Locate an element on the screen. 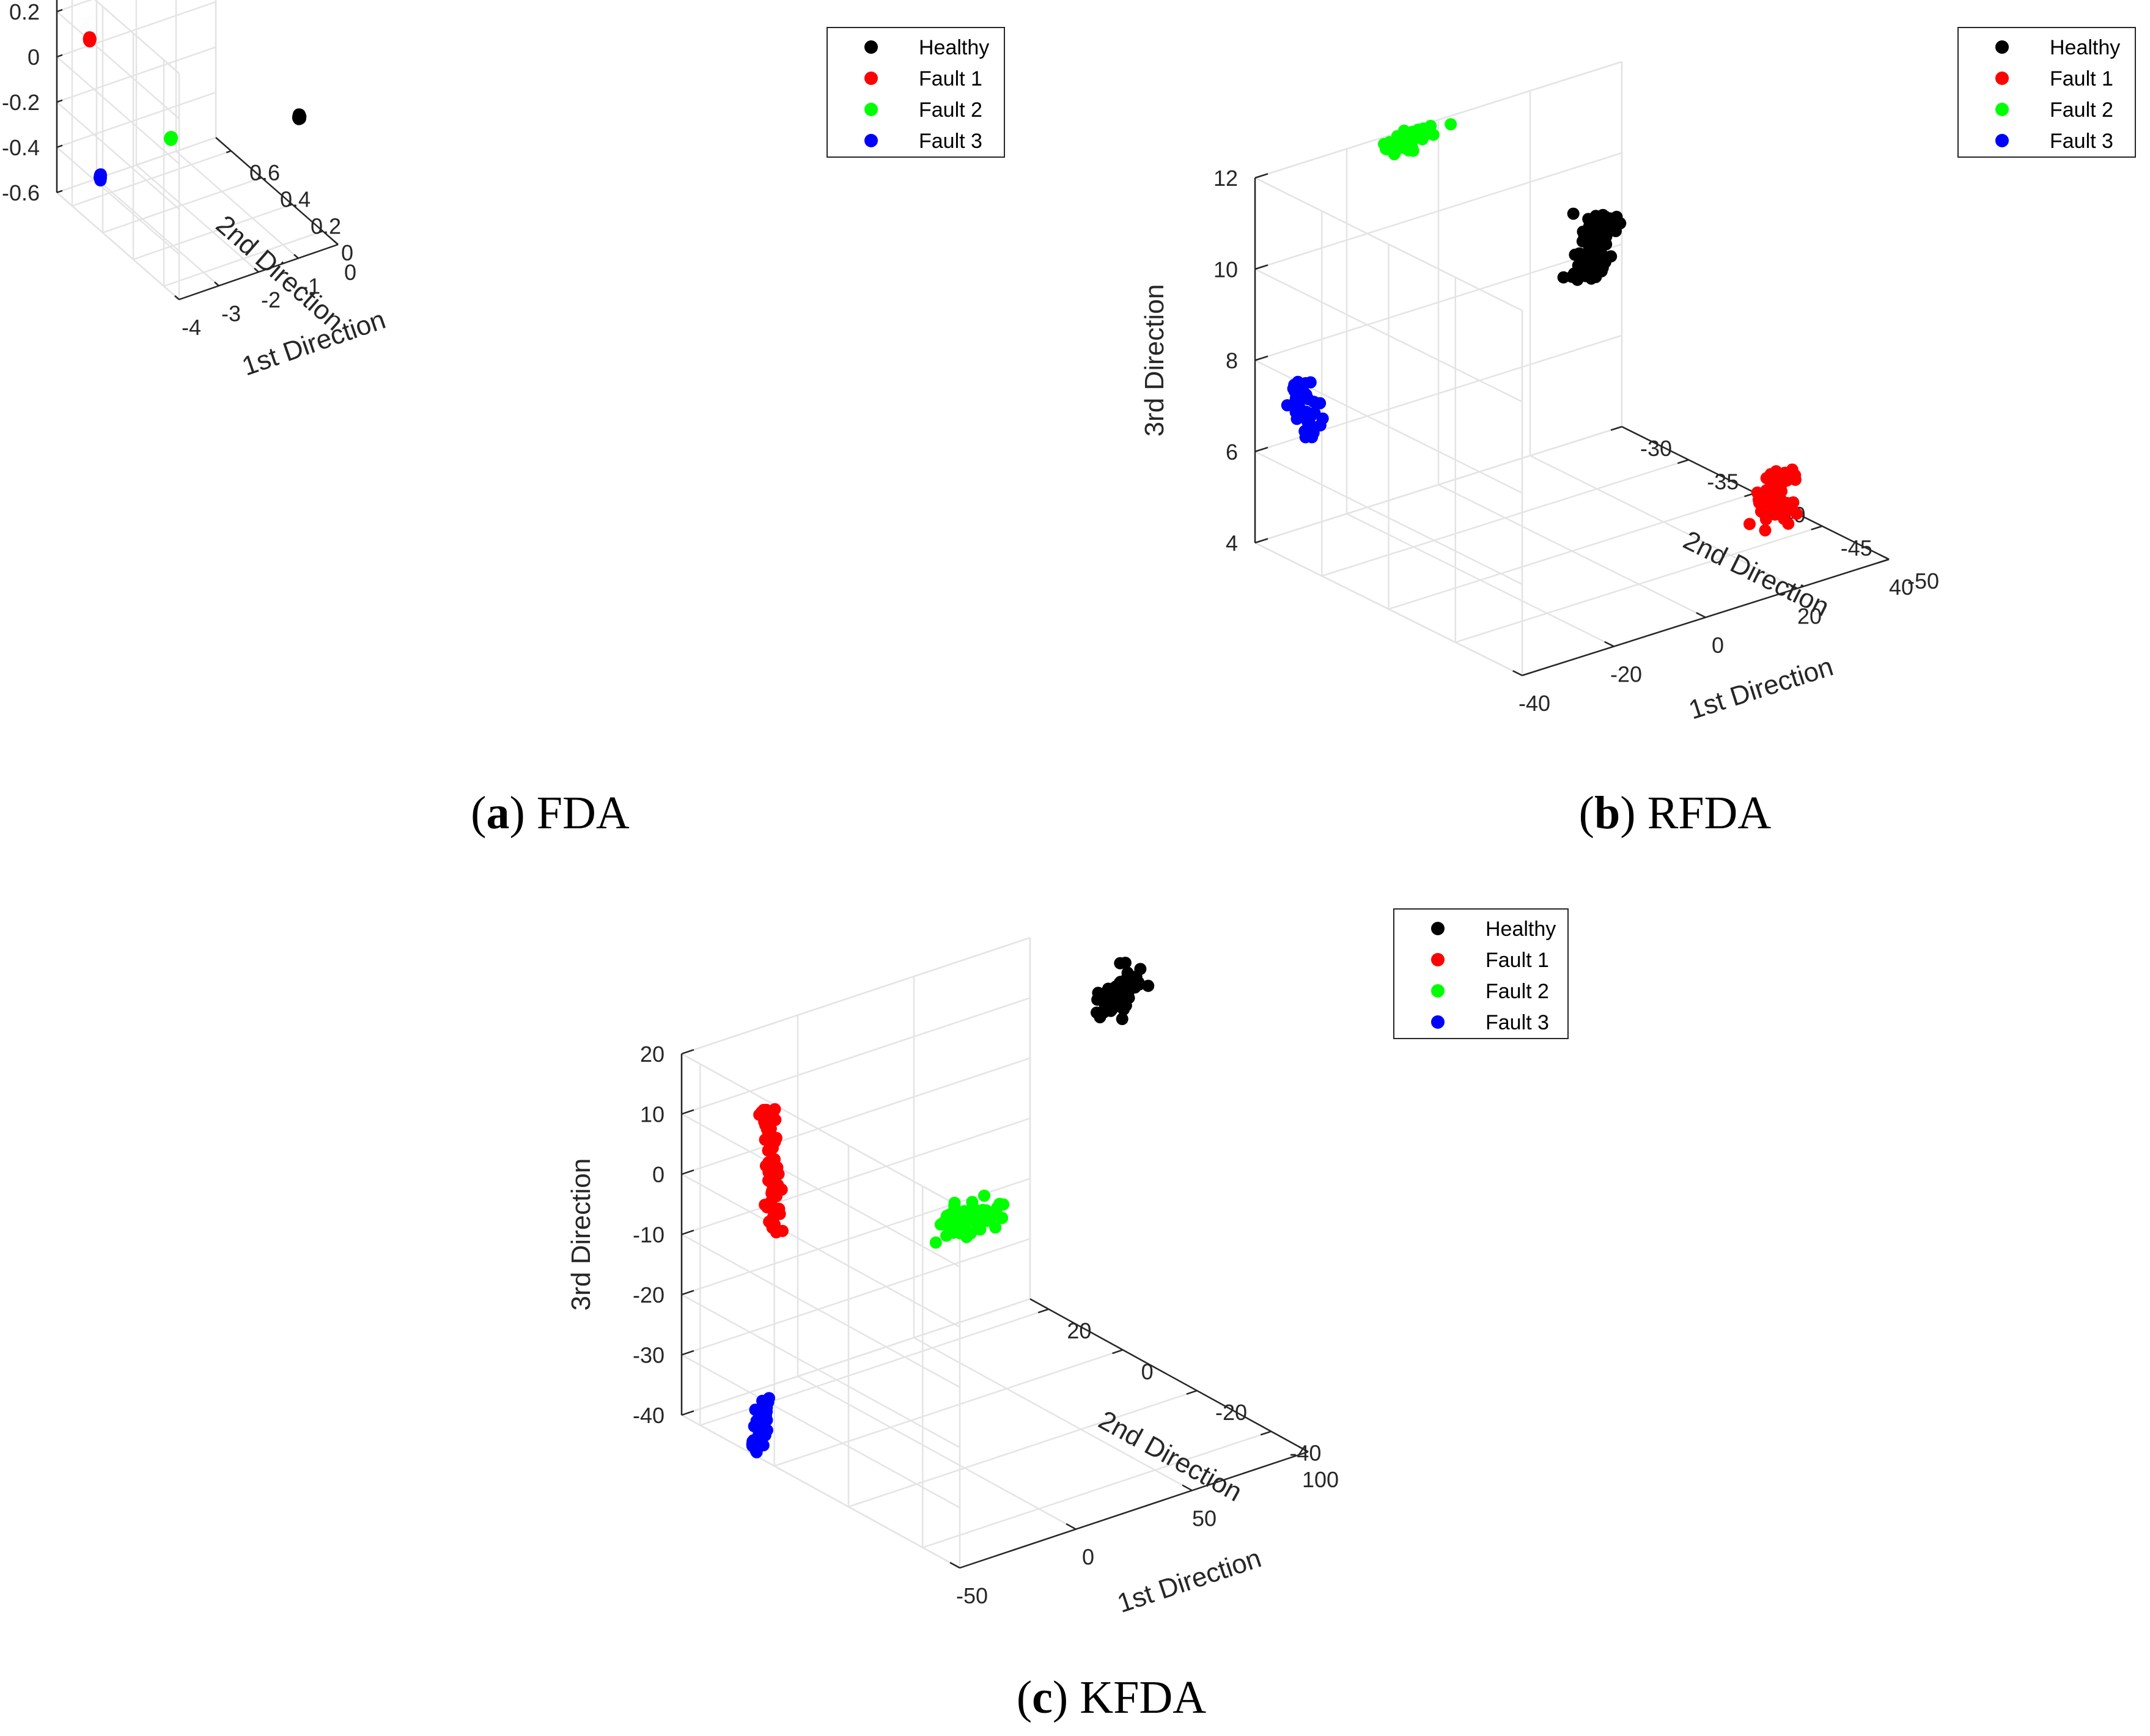 This screenshot has height=1736, width=2150. x-tick-label: 0 is located at coordinates (1088, 1557).